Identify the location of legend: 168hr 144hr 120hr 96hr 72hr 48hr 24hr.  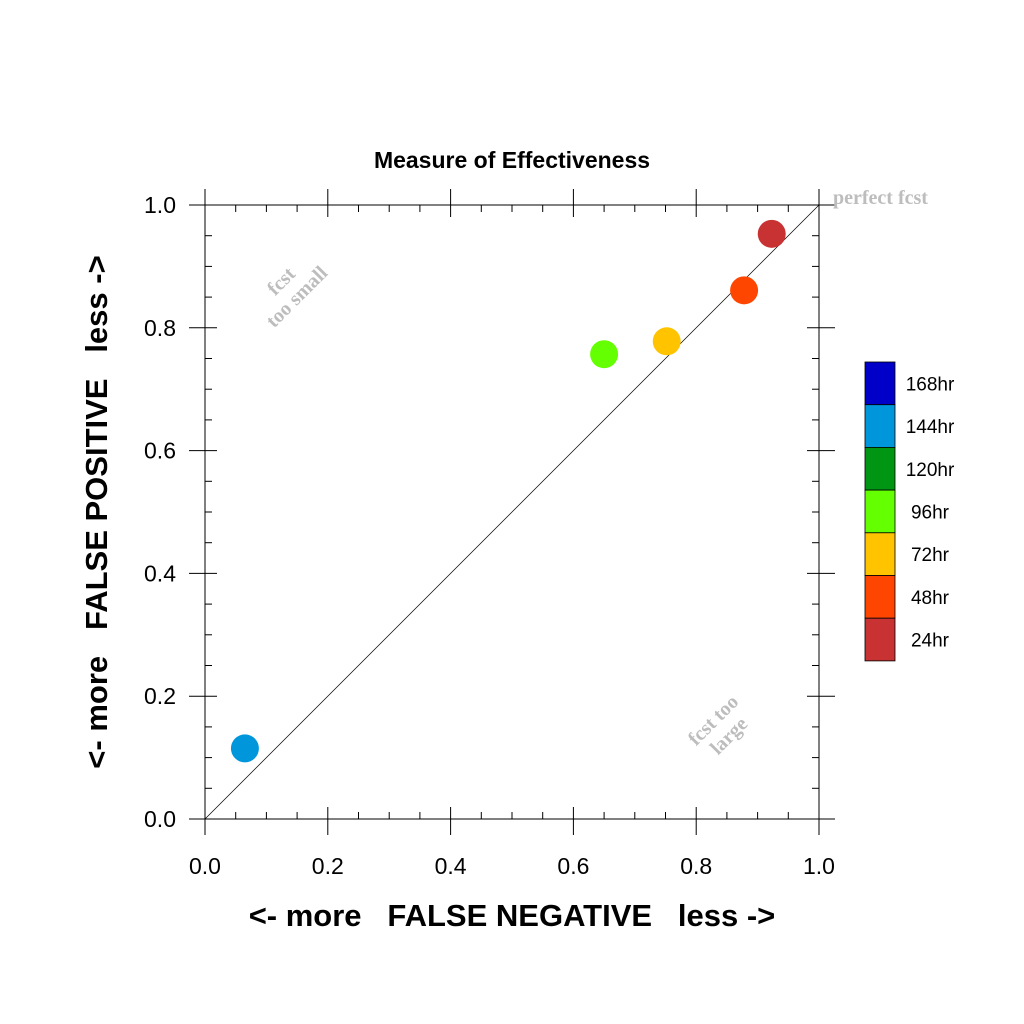
(909, 511).